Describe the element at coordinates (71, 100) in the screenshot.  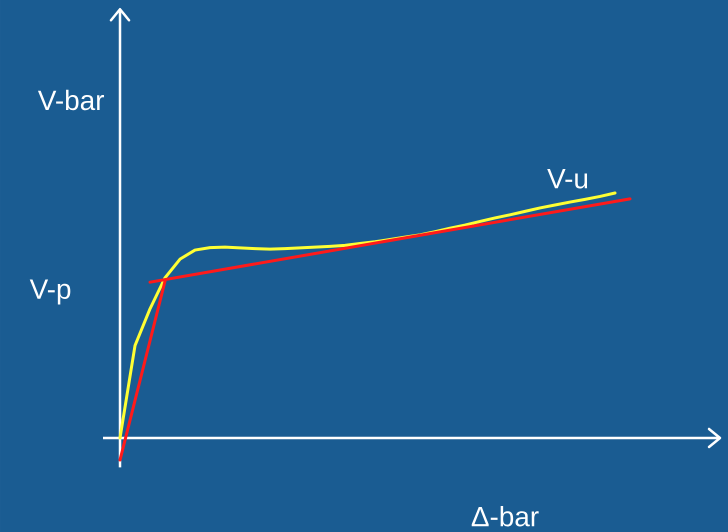
I see `y-axis-title: V-bar` at that location.